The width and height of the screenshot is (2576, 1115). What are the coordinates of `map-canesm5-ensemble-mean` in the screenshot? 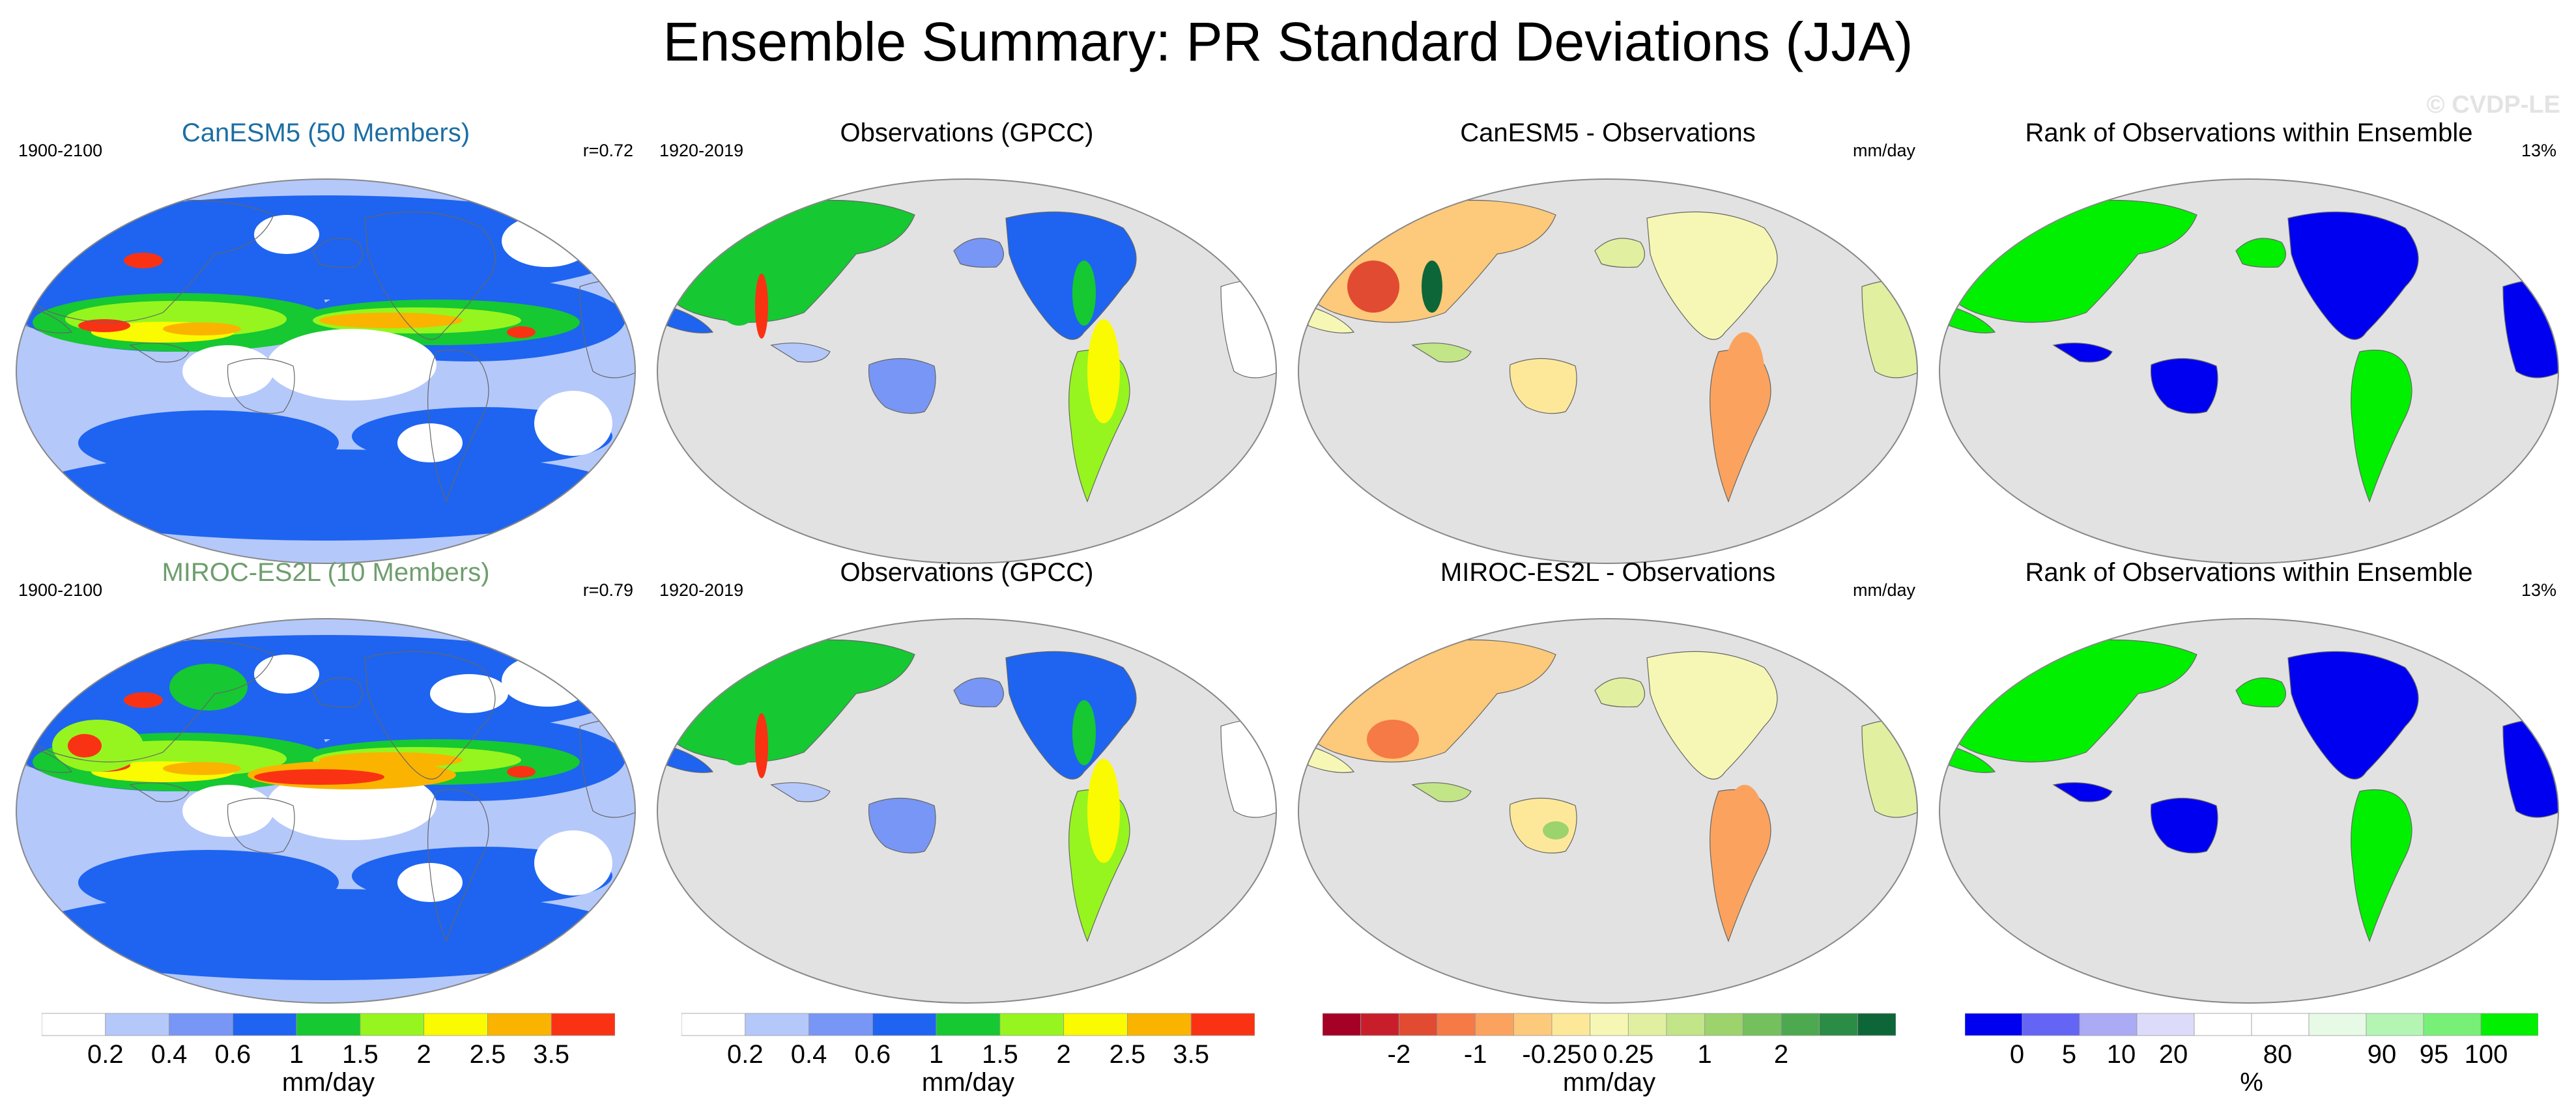 It's located at (326, 371).